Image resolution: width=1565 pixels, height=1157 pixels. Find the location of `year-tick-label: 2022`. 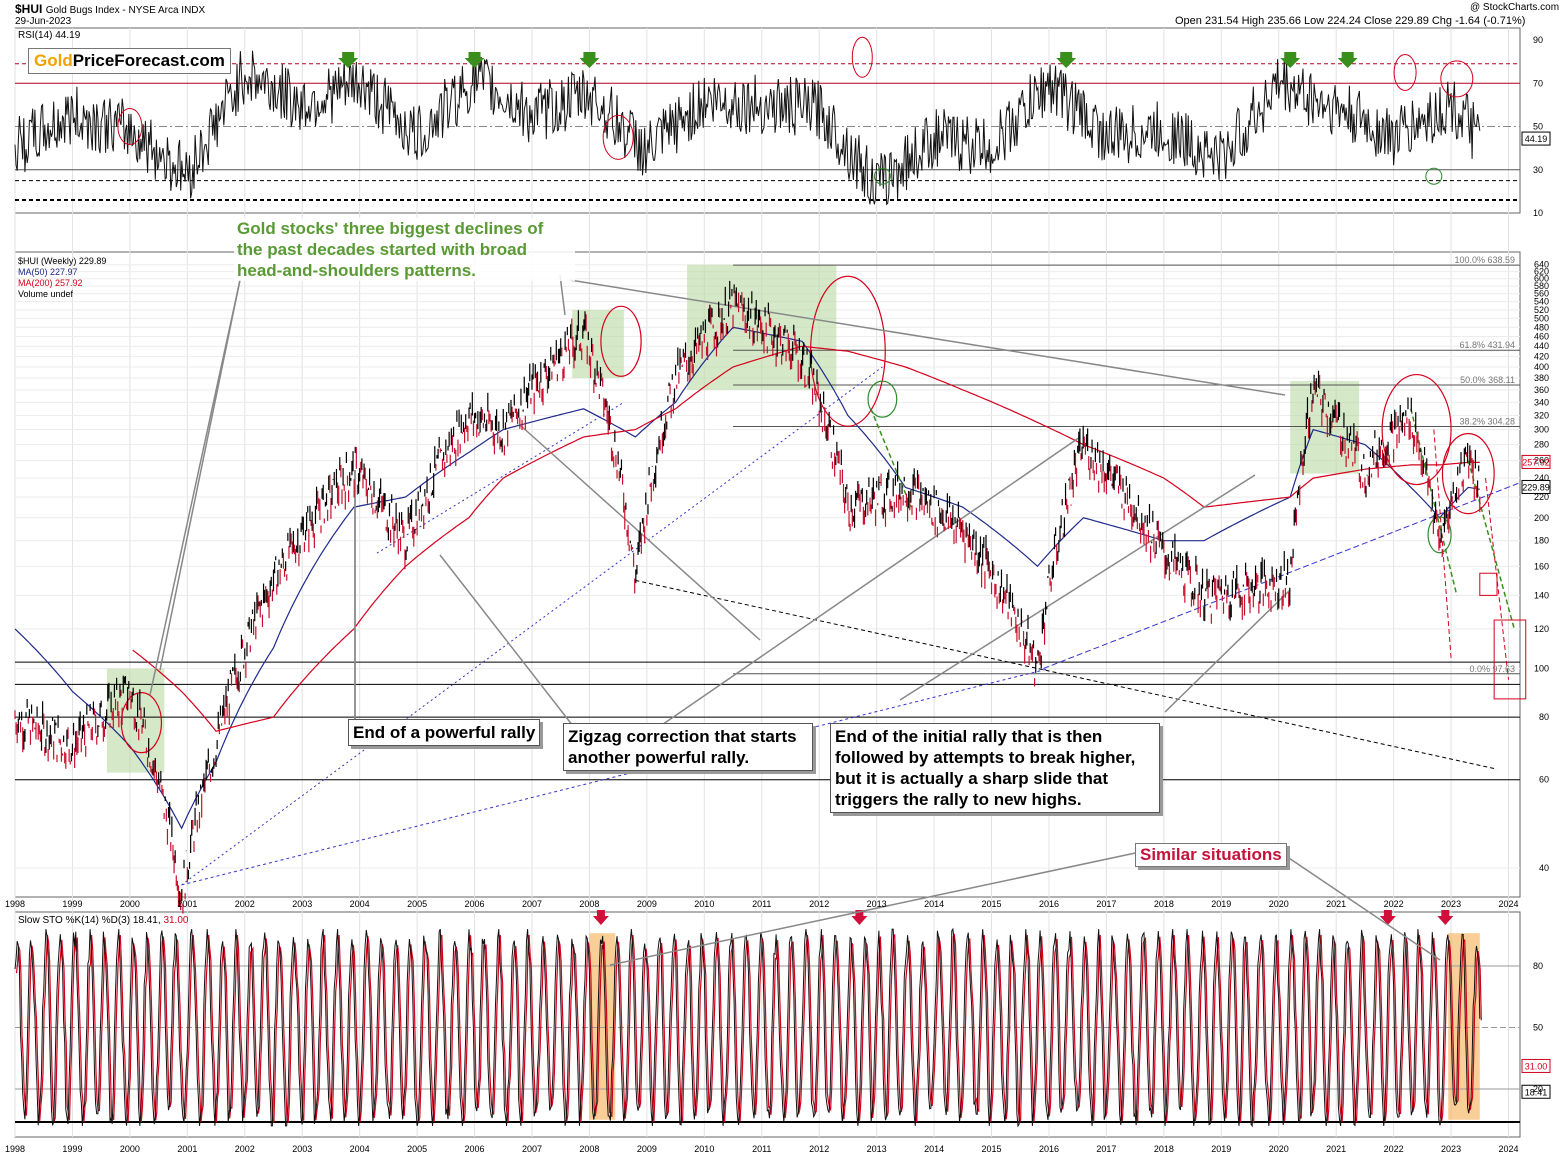

year-tick-label: 2022 is located at coordinates (1394, 1149).